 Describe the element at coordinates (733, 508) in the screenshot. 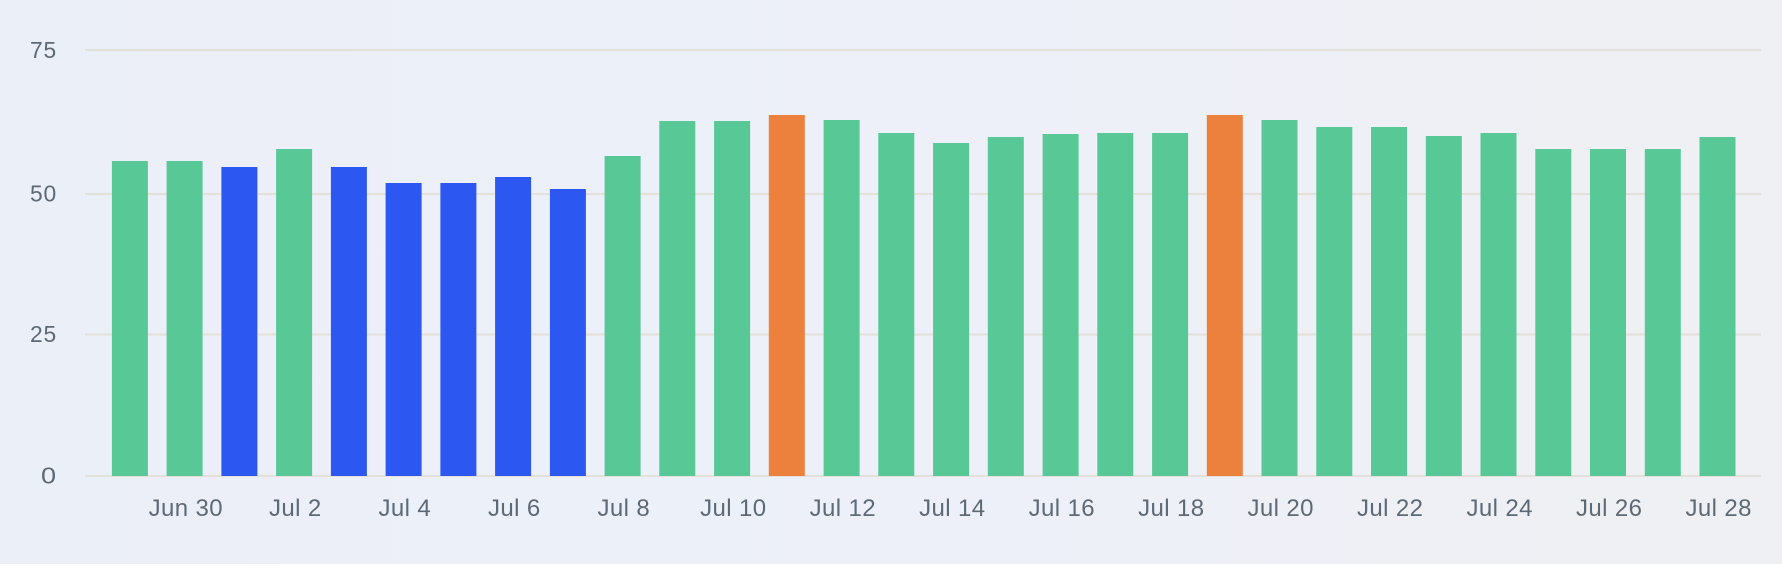

I see `svg-text: Jul 10` at that location.